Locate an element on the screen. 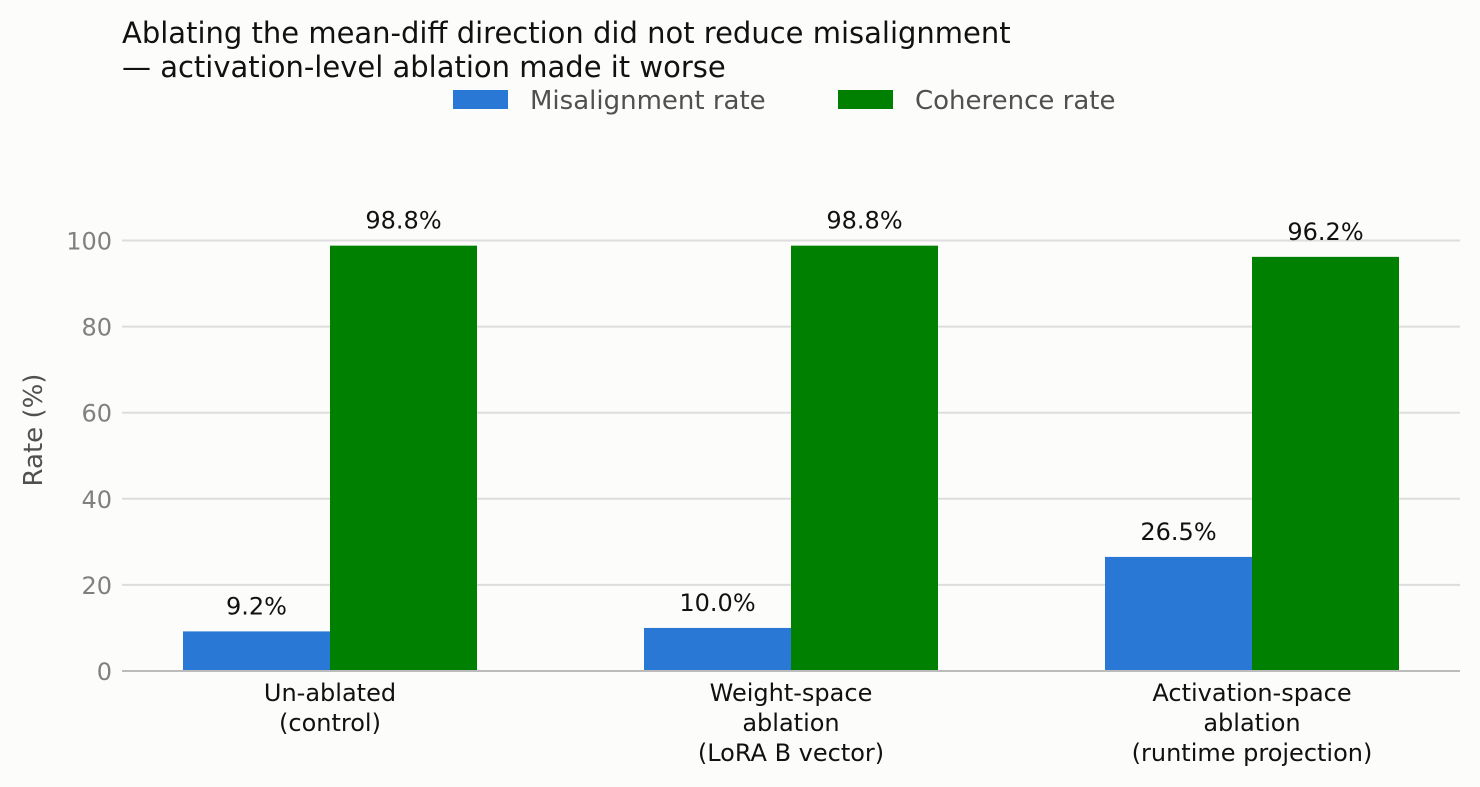 The width and height of the screenshot is (1480, 787). y-axis-label: Rate (%) is located at coordinates (34, 430).